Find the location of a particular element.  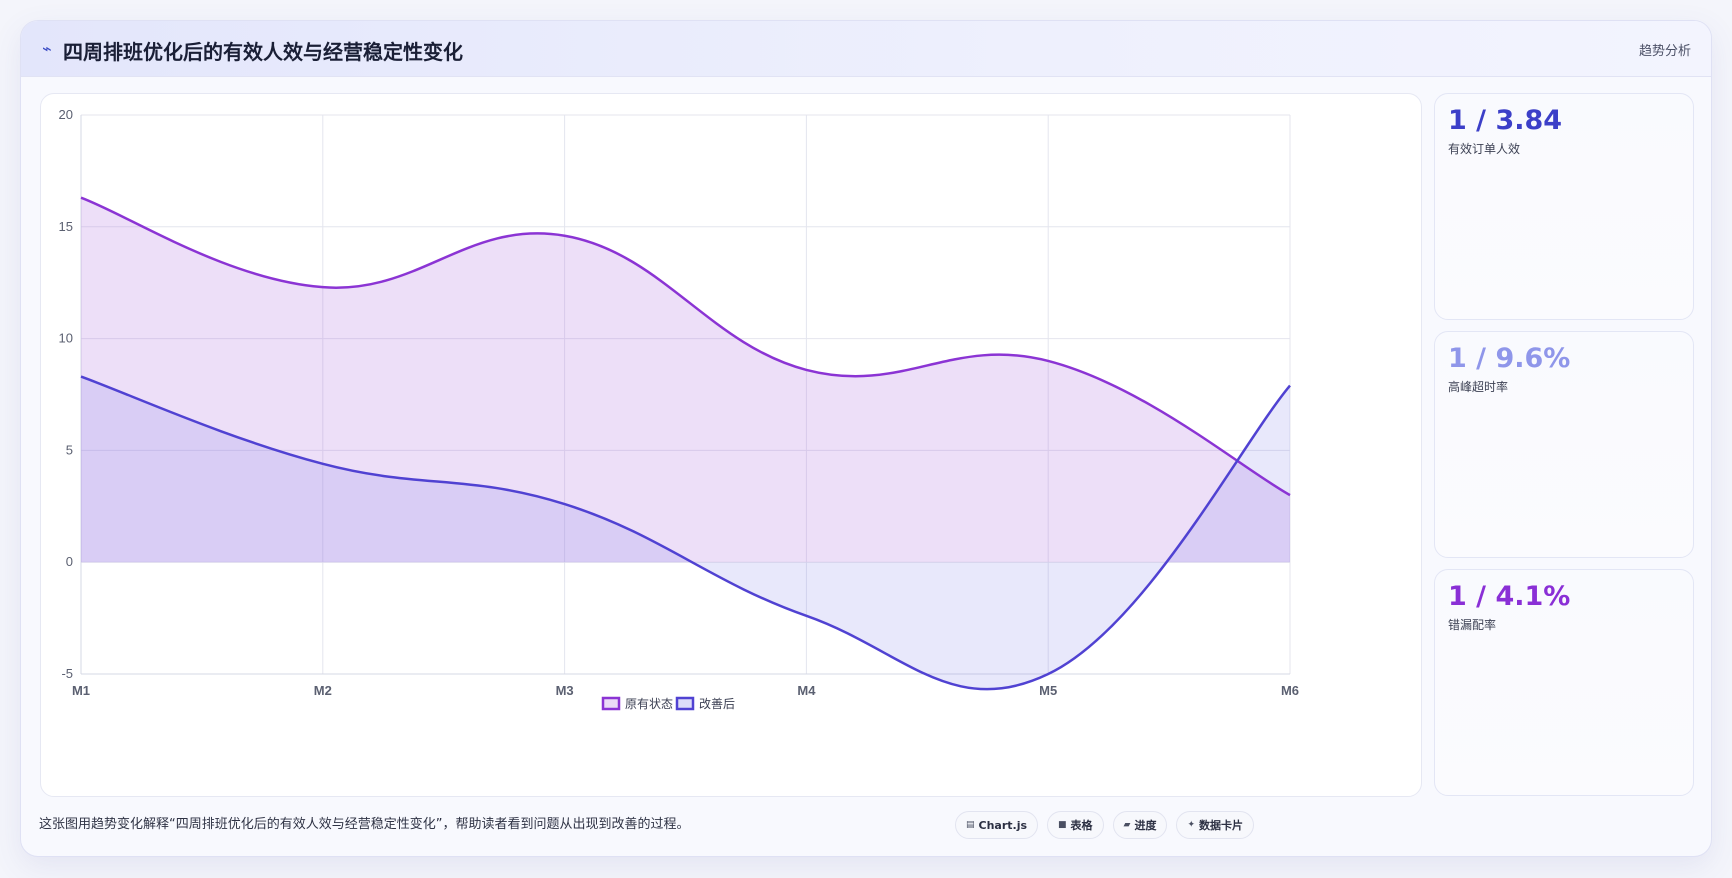

metric-label: 有效订单人效 is located at coordinates (1484, 149).